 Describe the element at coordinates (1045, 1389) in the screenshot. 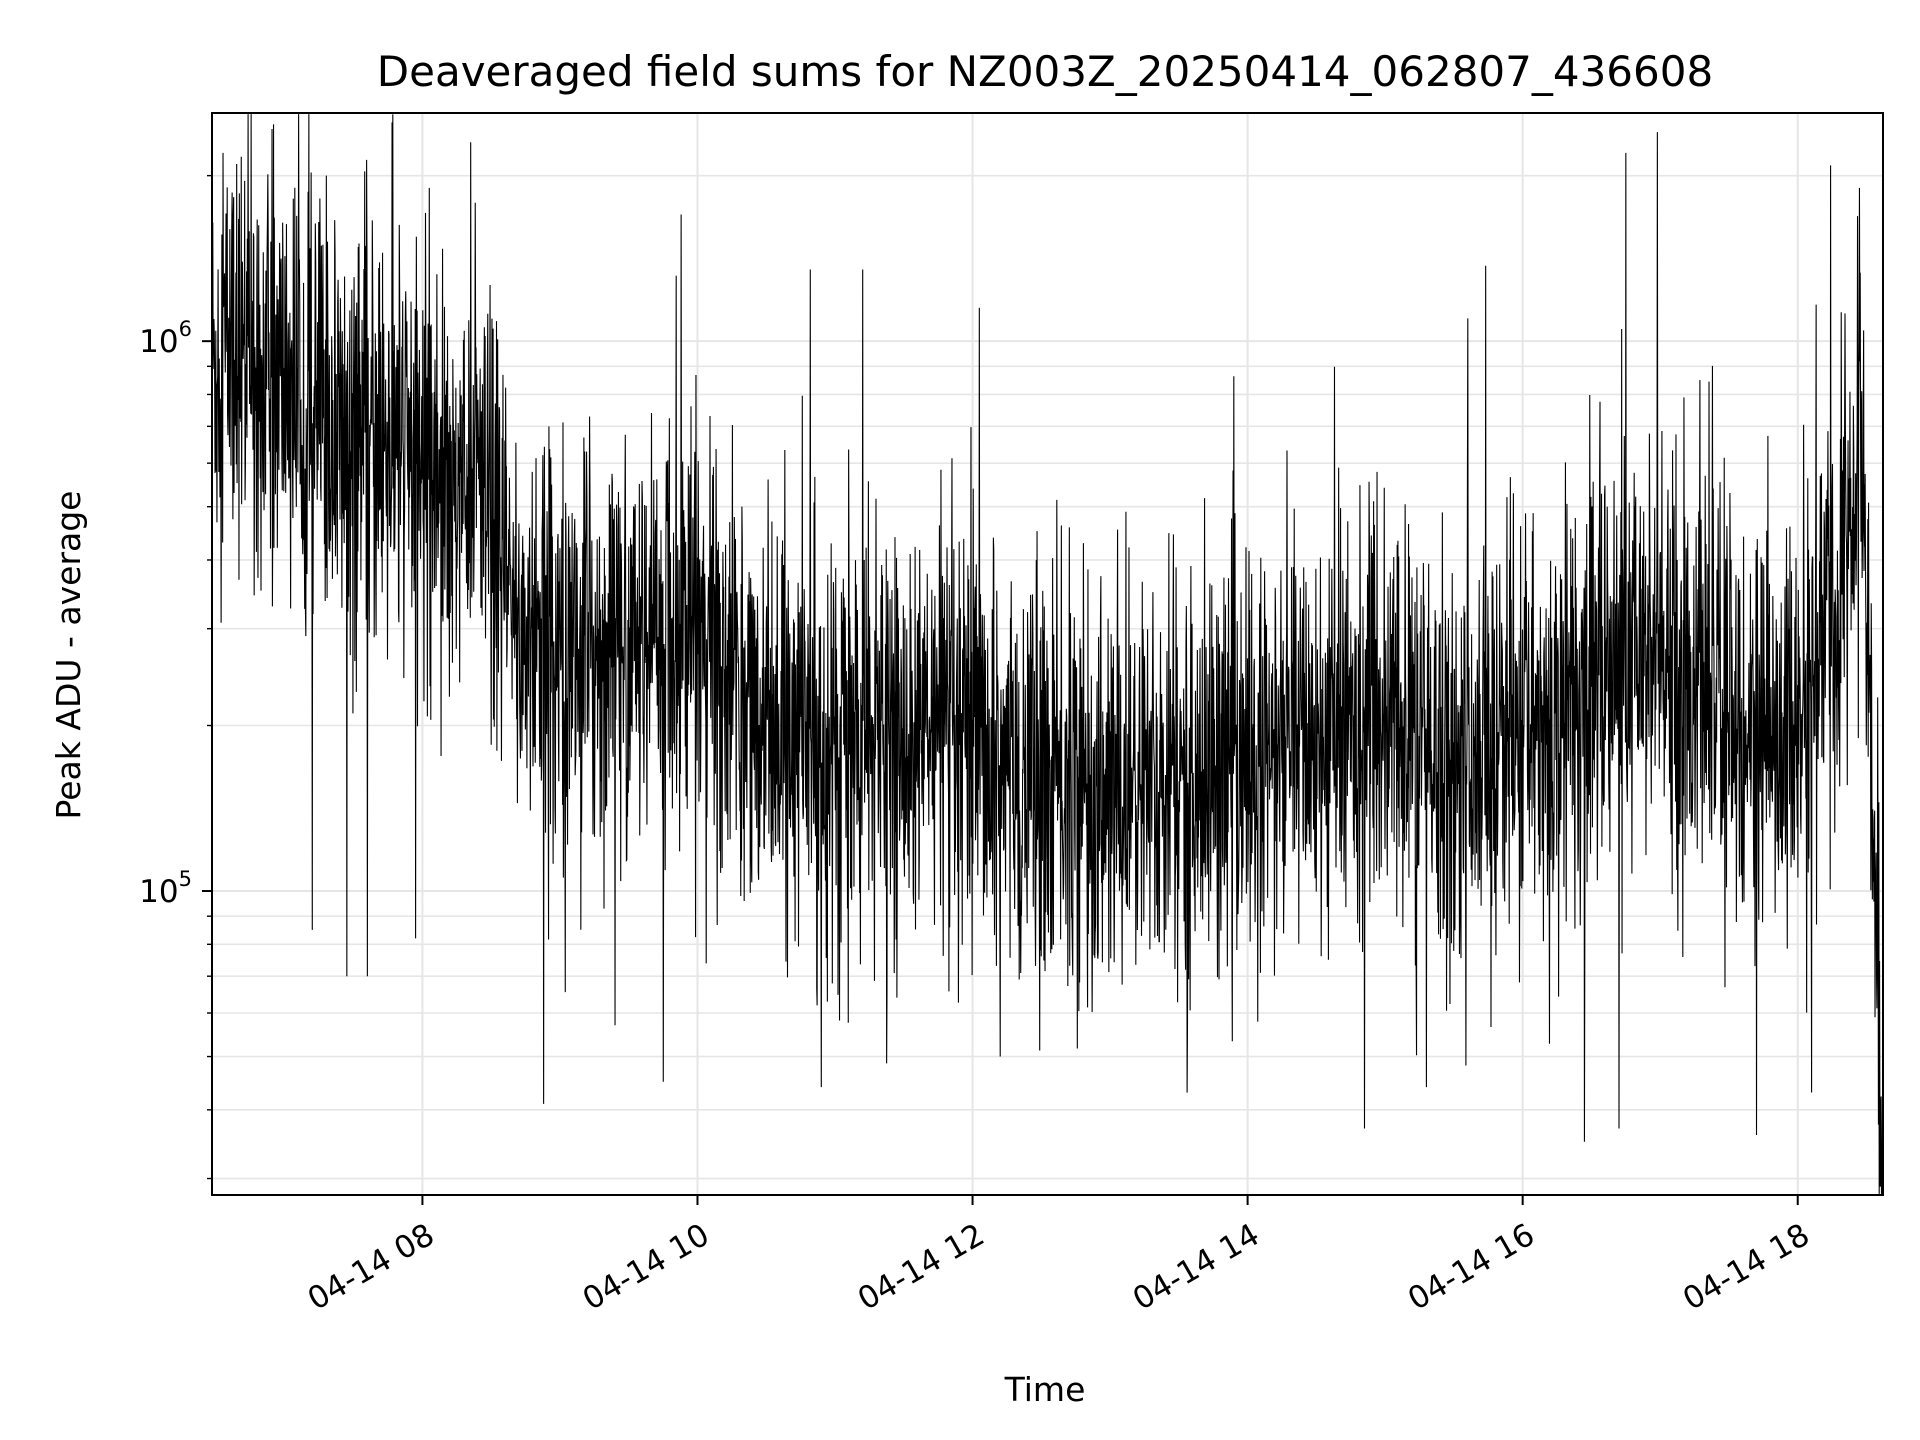

I see `x-axis-label: Time` at that location.